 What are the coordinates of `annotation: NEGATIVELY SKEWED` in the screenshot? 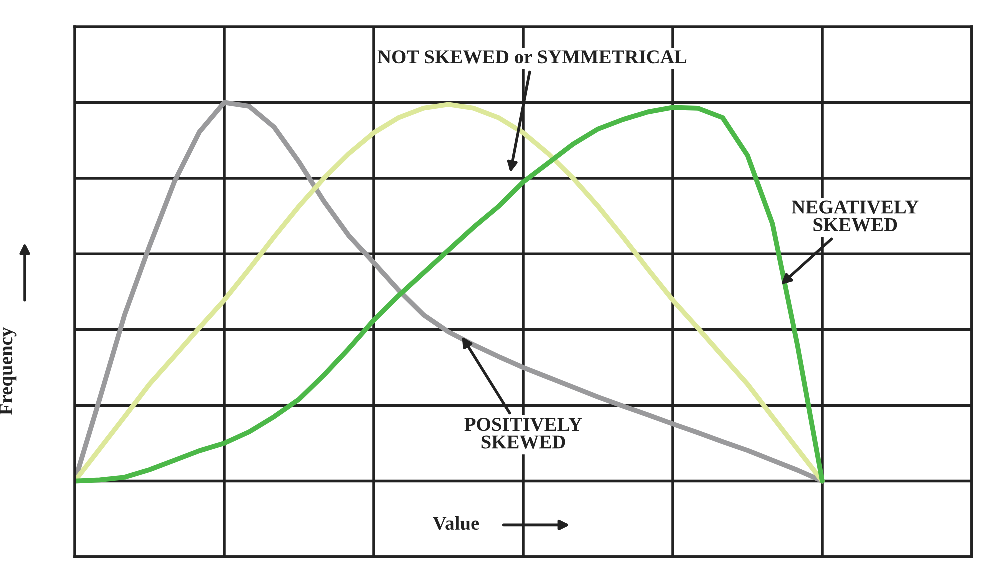 It's located at (855, 216).